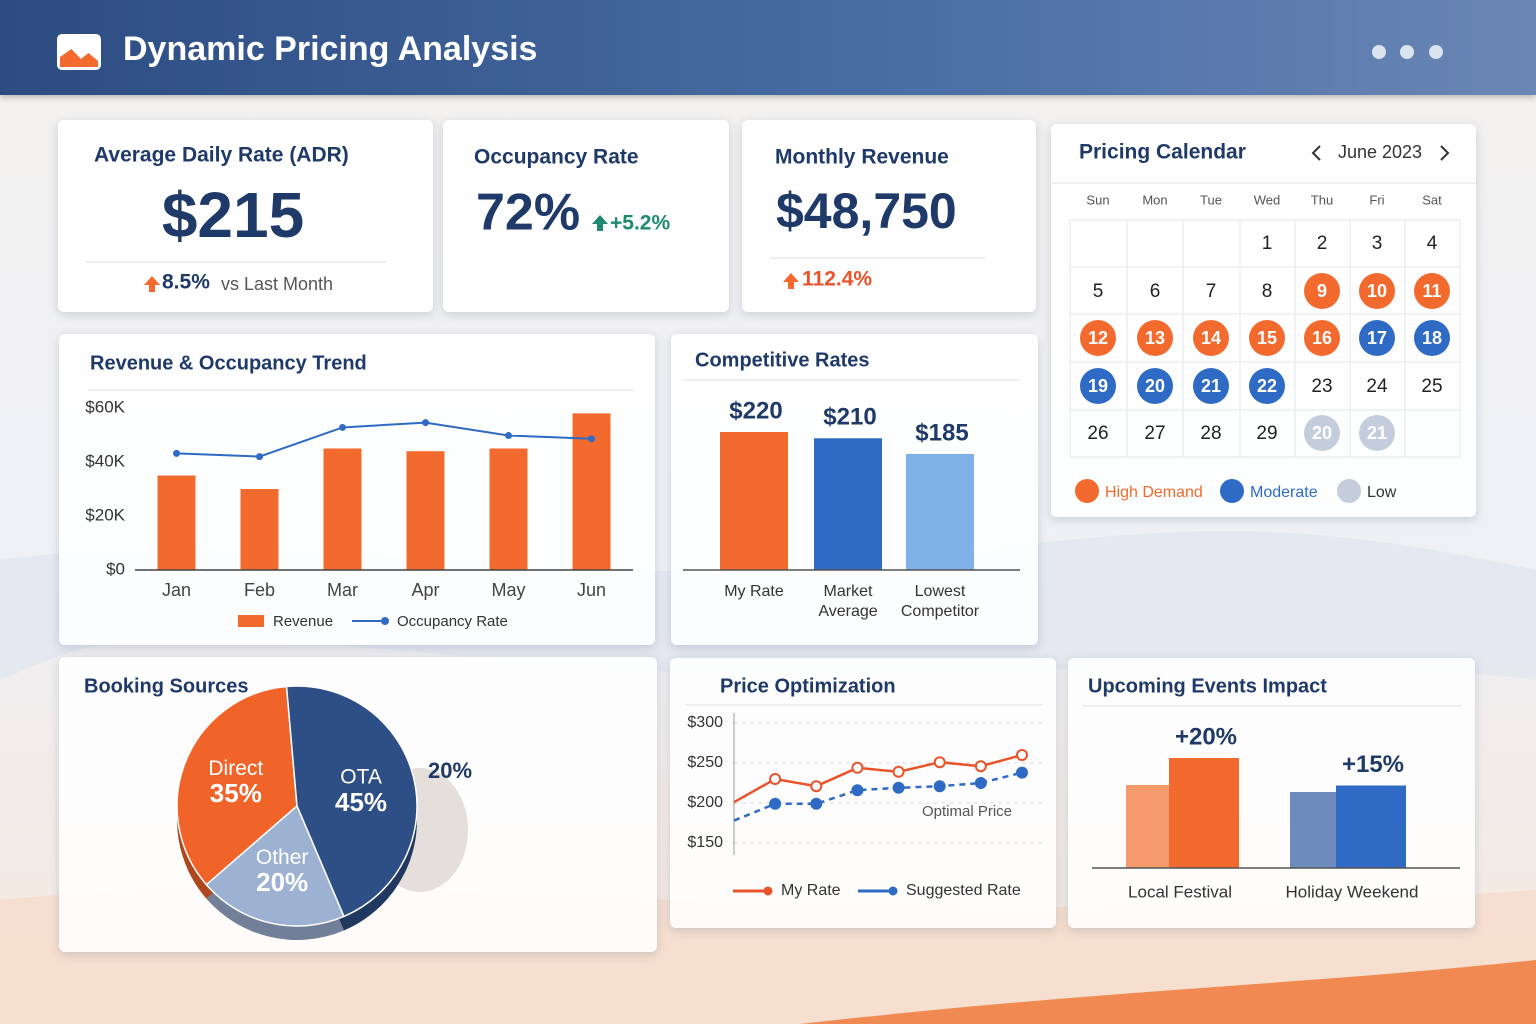 The height and width of the screenshot is (1024, 1536). Describe the element at coordinates (282, 857) in the screenshot. I see `slice-name: Other` at that location.